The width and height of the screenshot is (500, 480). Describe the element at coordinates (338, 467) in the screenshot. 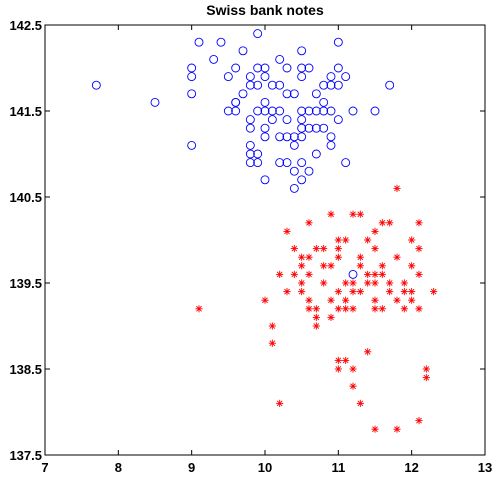

I see `x-tick-label: 11` at that location.